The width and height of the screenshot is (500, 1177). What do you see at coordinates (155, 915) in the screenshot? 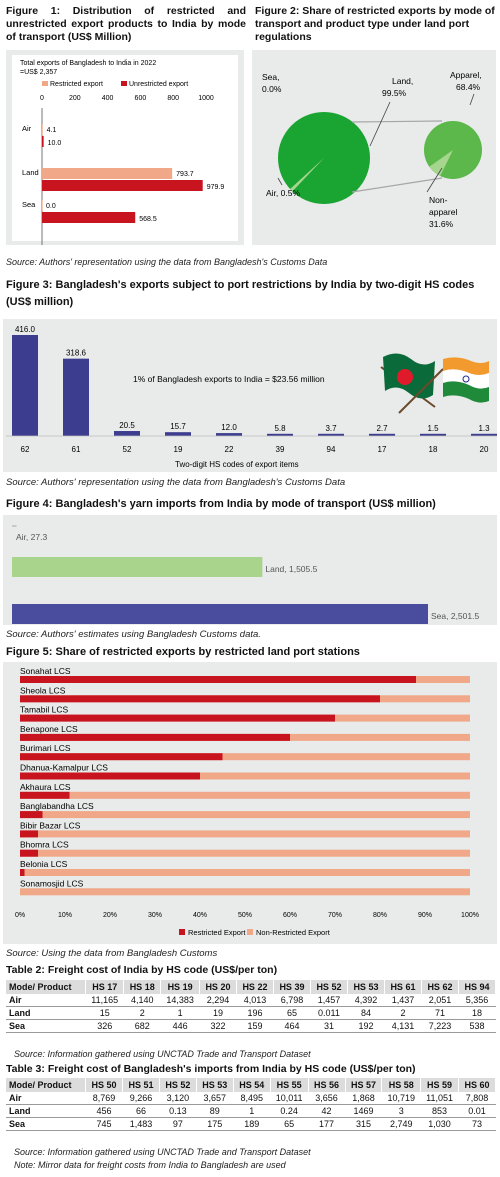
I see `figure5-xtick-label: 30%` at bounding box center [155, 915].